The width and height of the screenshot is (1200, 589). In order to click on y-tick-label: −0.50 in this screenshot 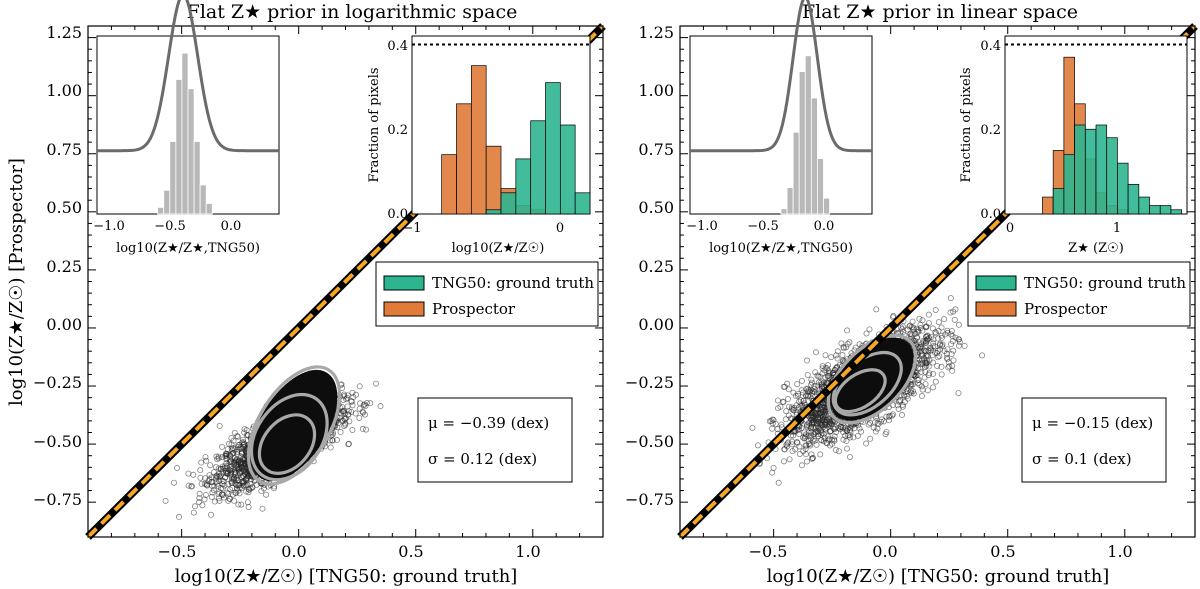, I will do `click(649, 441)`.